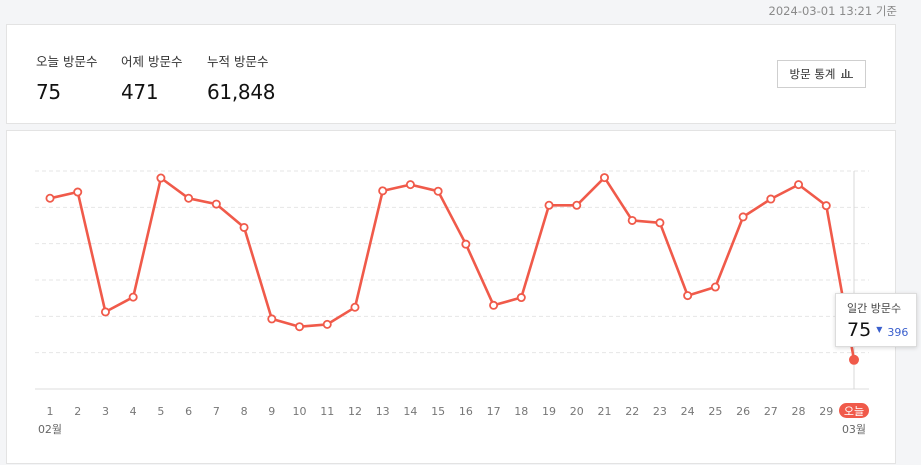 The width and height of the screenshot is (921, 465). I want to click on x-tick-label: 14, so click(410, 411).